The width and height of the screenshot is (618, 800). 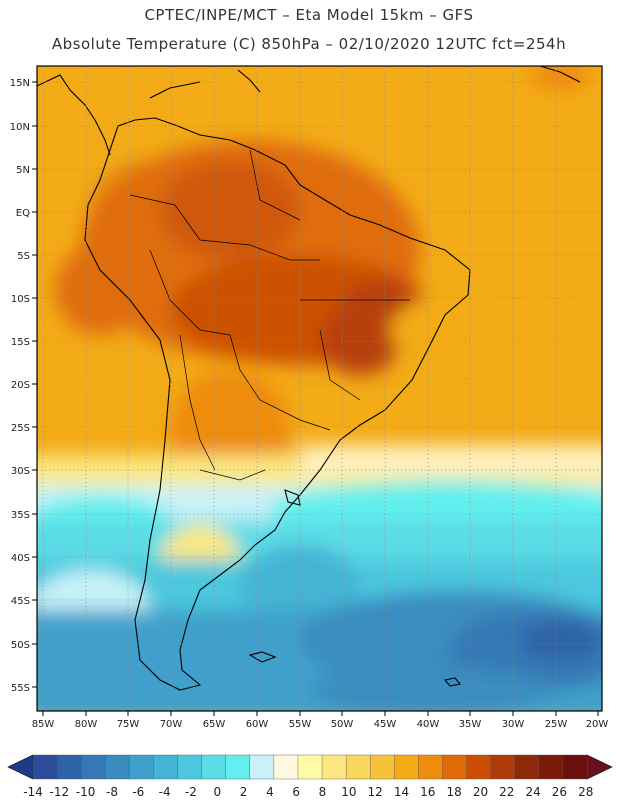 I want to click on colorbar-tick-label: 0, so click(x=217, y=792).